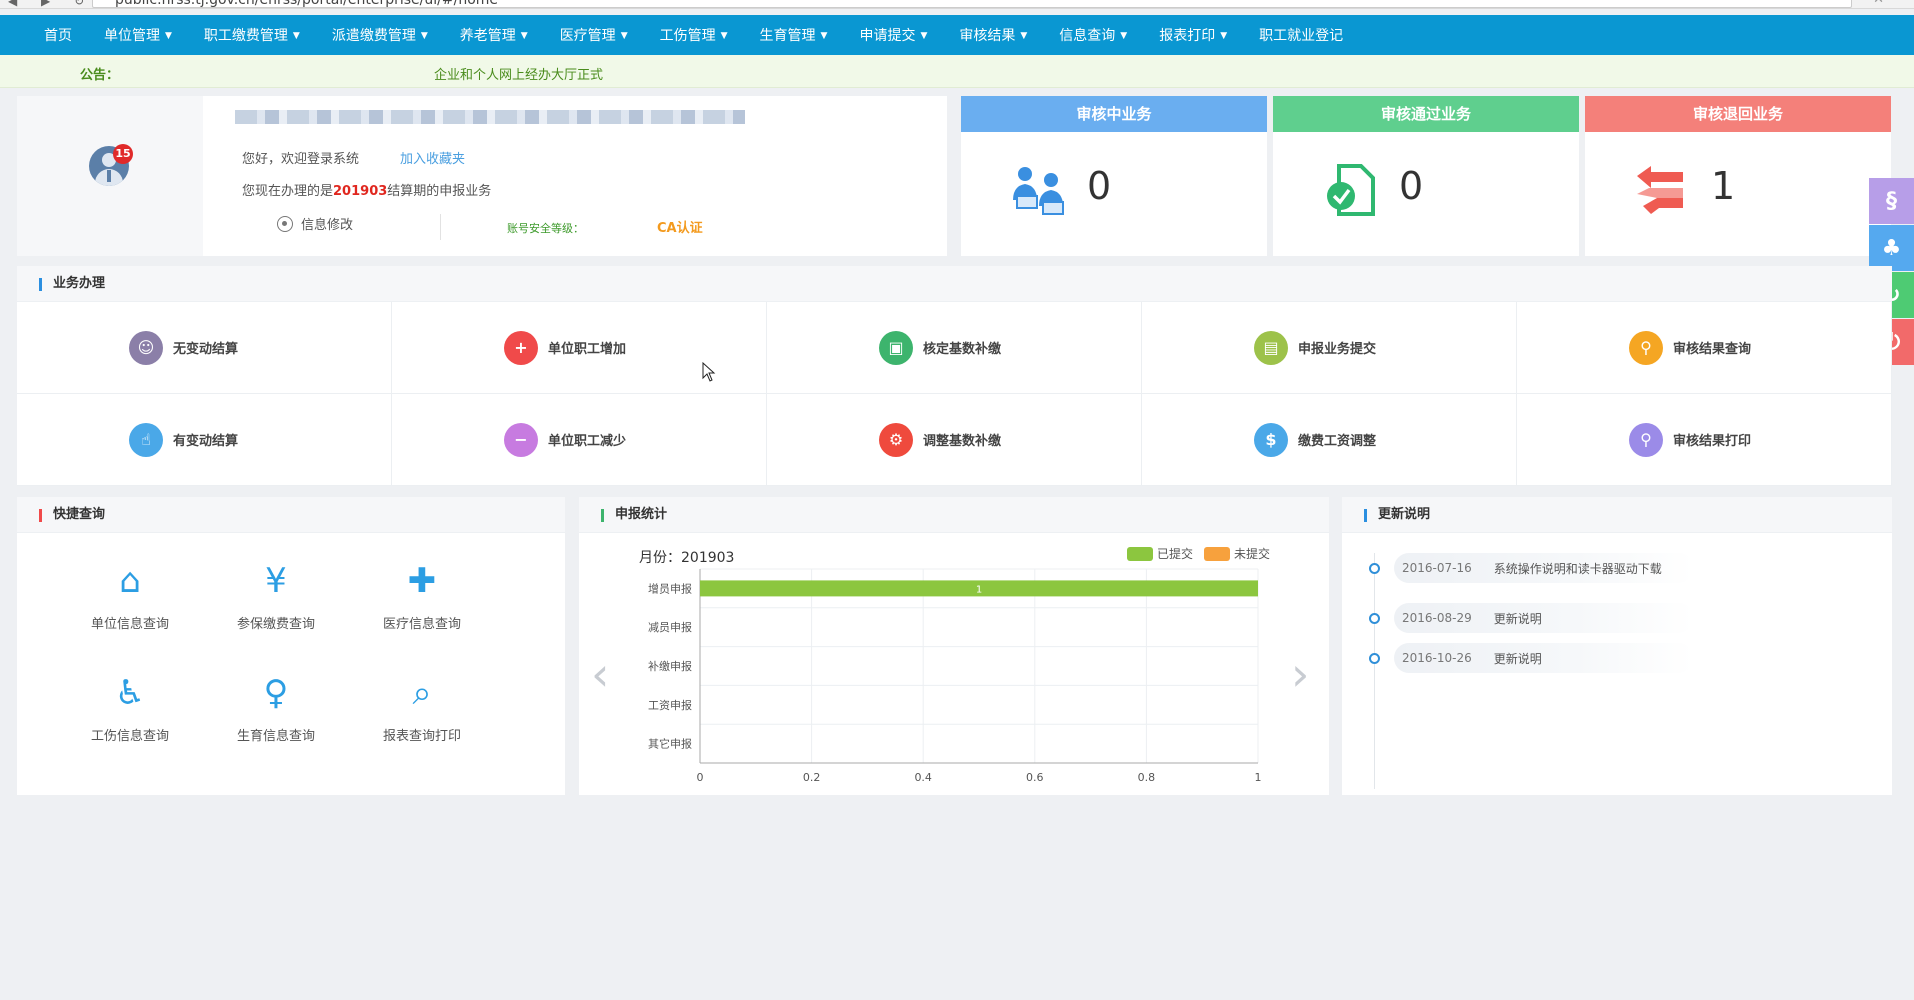 The height and width of the screenshot is (1000, 1914). What do you see at coordinates (1426, 176) in the screenshot?
I see `stat-card-approved: 审核通过业务 0` at bounding box center [1426, 176].